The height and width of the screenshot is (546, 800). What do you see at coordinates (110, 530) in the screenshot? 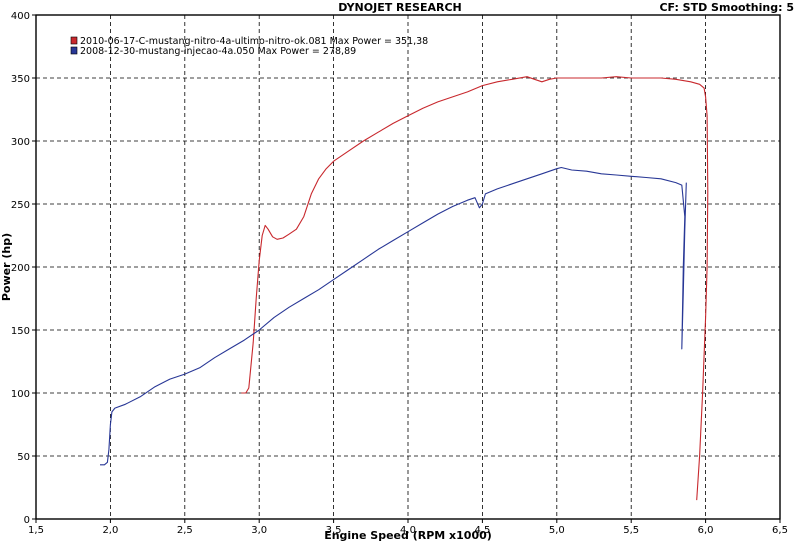
I see `x-tick-label: 2,0` at bounding box center [110, 530].